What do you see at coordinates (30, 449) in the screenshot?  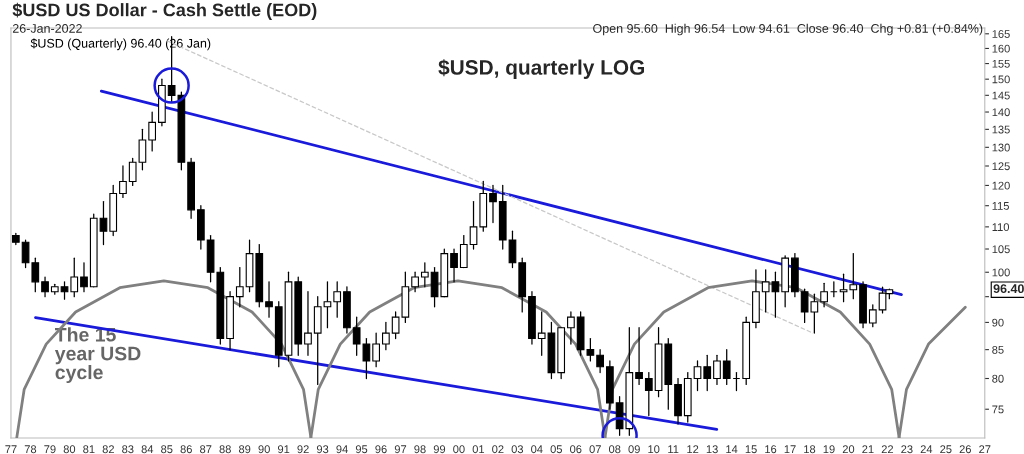 I see `x-tick-label: 78` at bounding box center [30, 449].